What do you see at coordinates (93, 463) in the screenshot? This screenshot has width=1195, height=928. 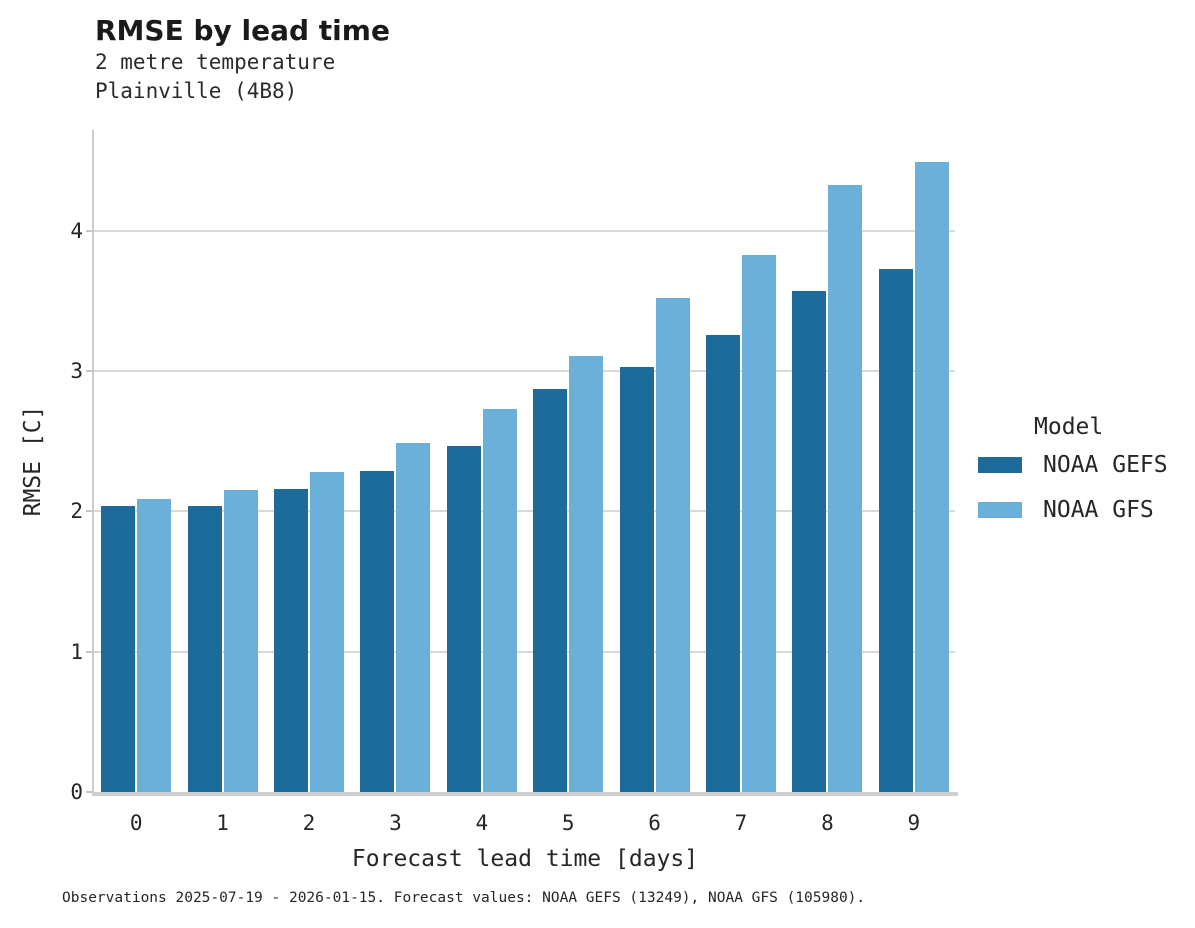 I see `y-axis-spine` at bounding box center [93, 463].